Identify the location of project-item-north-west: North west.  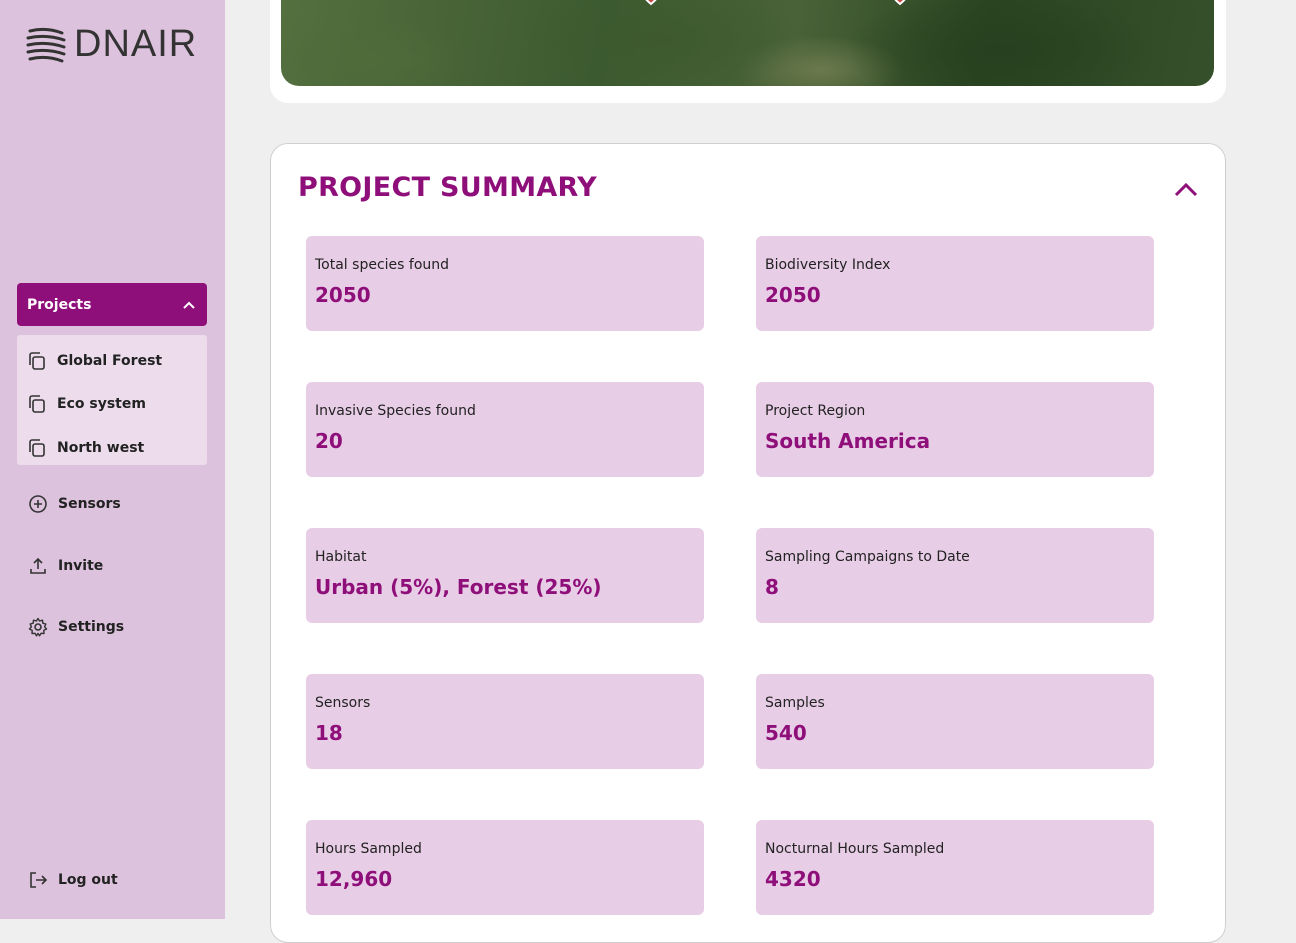
(112, 448).